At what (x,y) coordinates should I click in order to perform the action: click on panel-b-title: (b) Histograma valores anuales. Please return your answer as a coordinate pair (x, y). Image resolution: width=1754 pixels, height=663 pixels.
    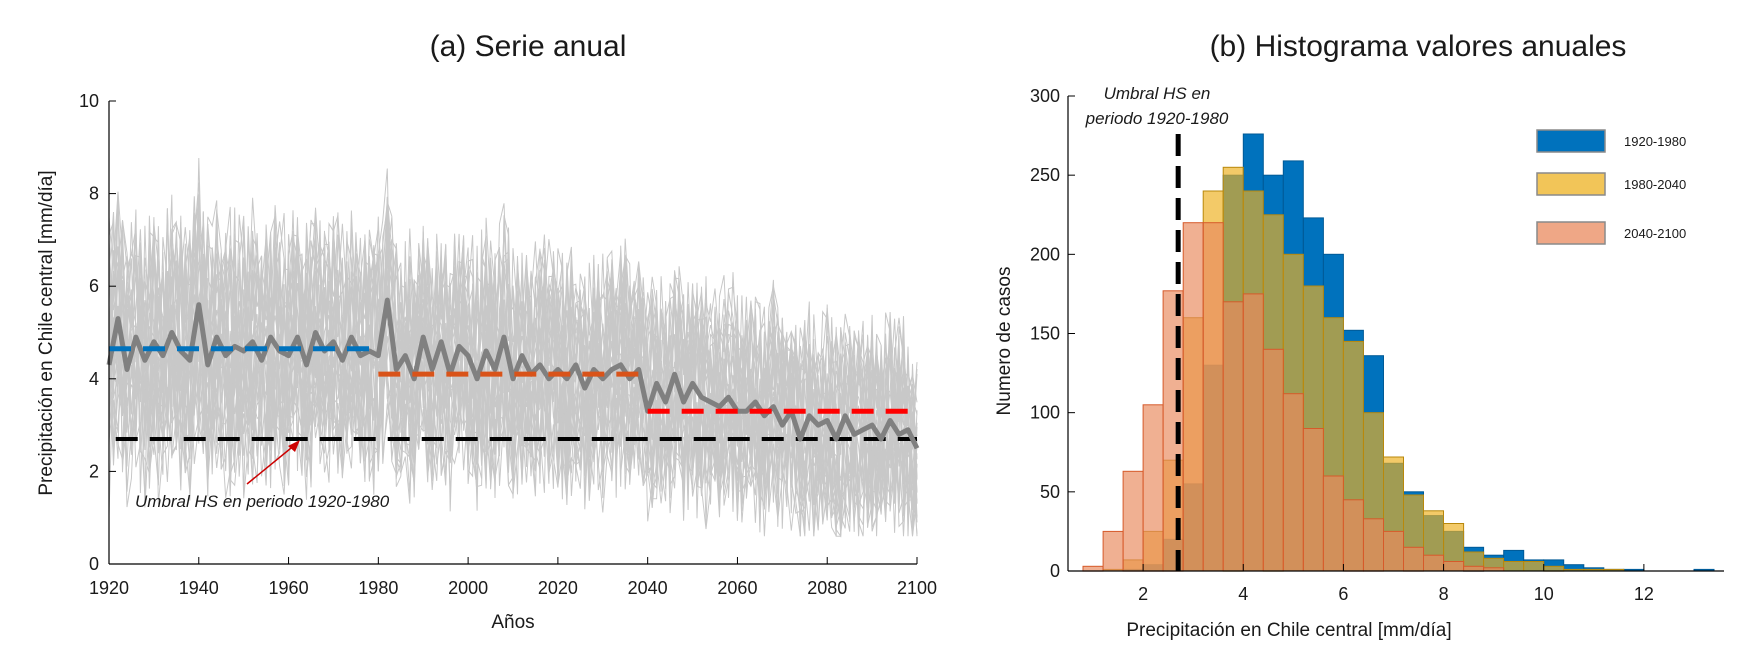
    Looking at the image, I should click on (1418, 46).